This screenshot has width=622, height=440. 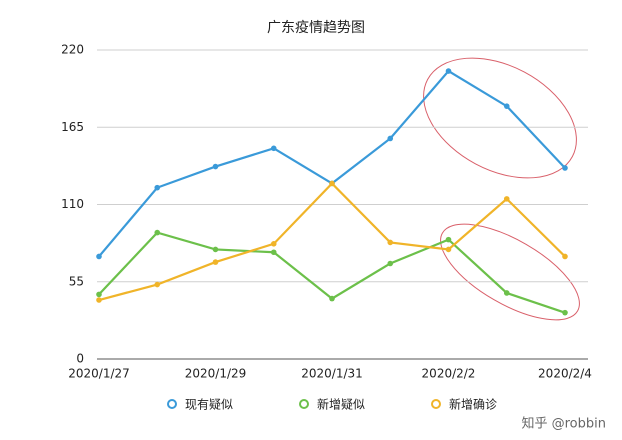 What do you see at coordinates (341, 404) in the screenshot?
I see `legend-label: 新增疑似` at bounding box center [341, 404].